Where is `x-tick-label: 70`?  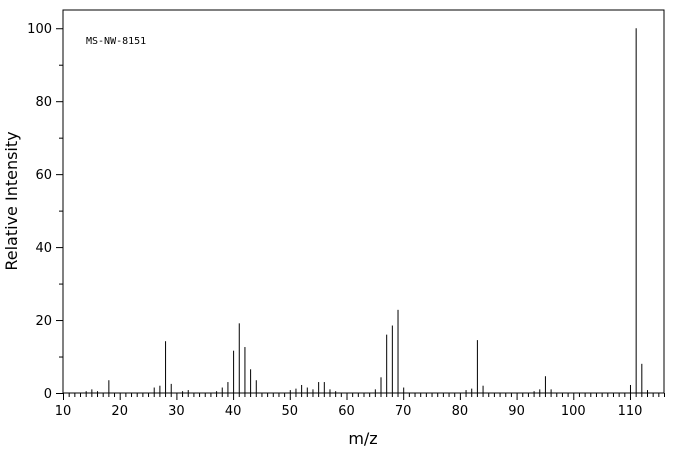
x-tick-label: 70 is located at coordinates (403, 411).